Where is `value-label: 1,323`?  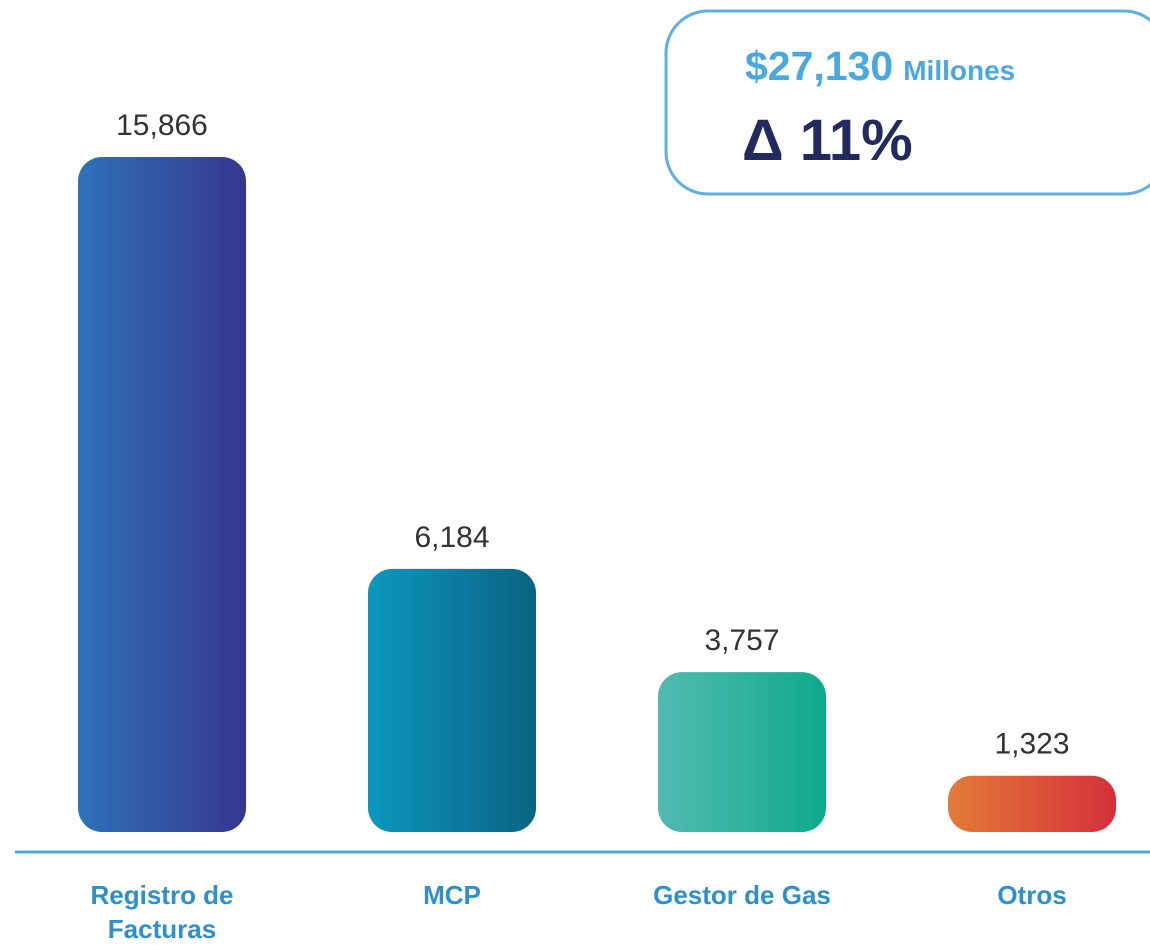
value-label: 1,323 is located at coordinates (1031, 744).